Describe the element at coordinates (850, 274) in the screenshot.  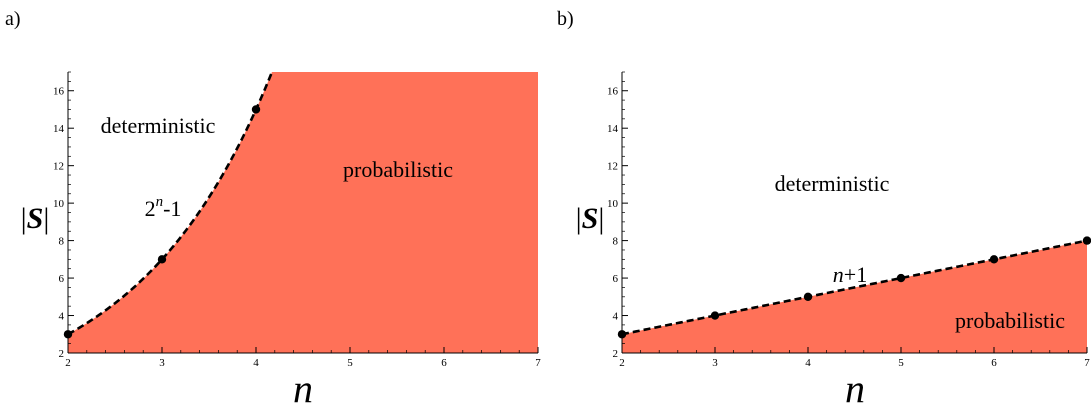
I see `boundary-label: n+1` at that location.